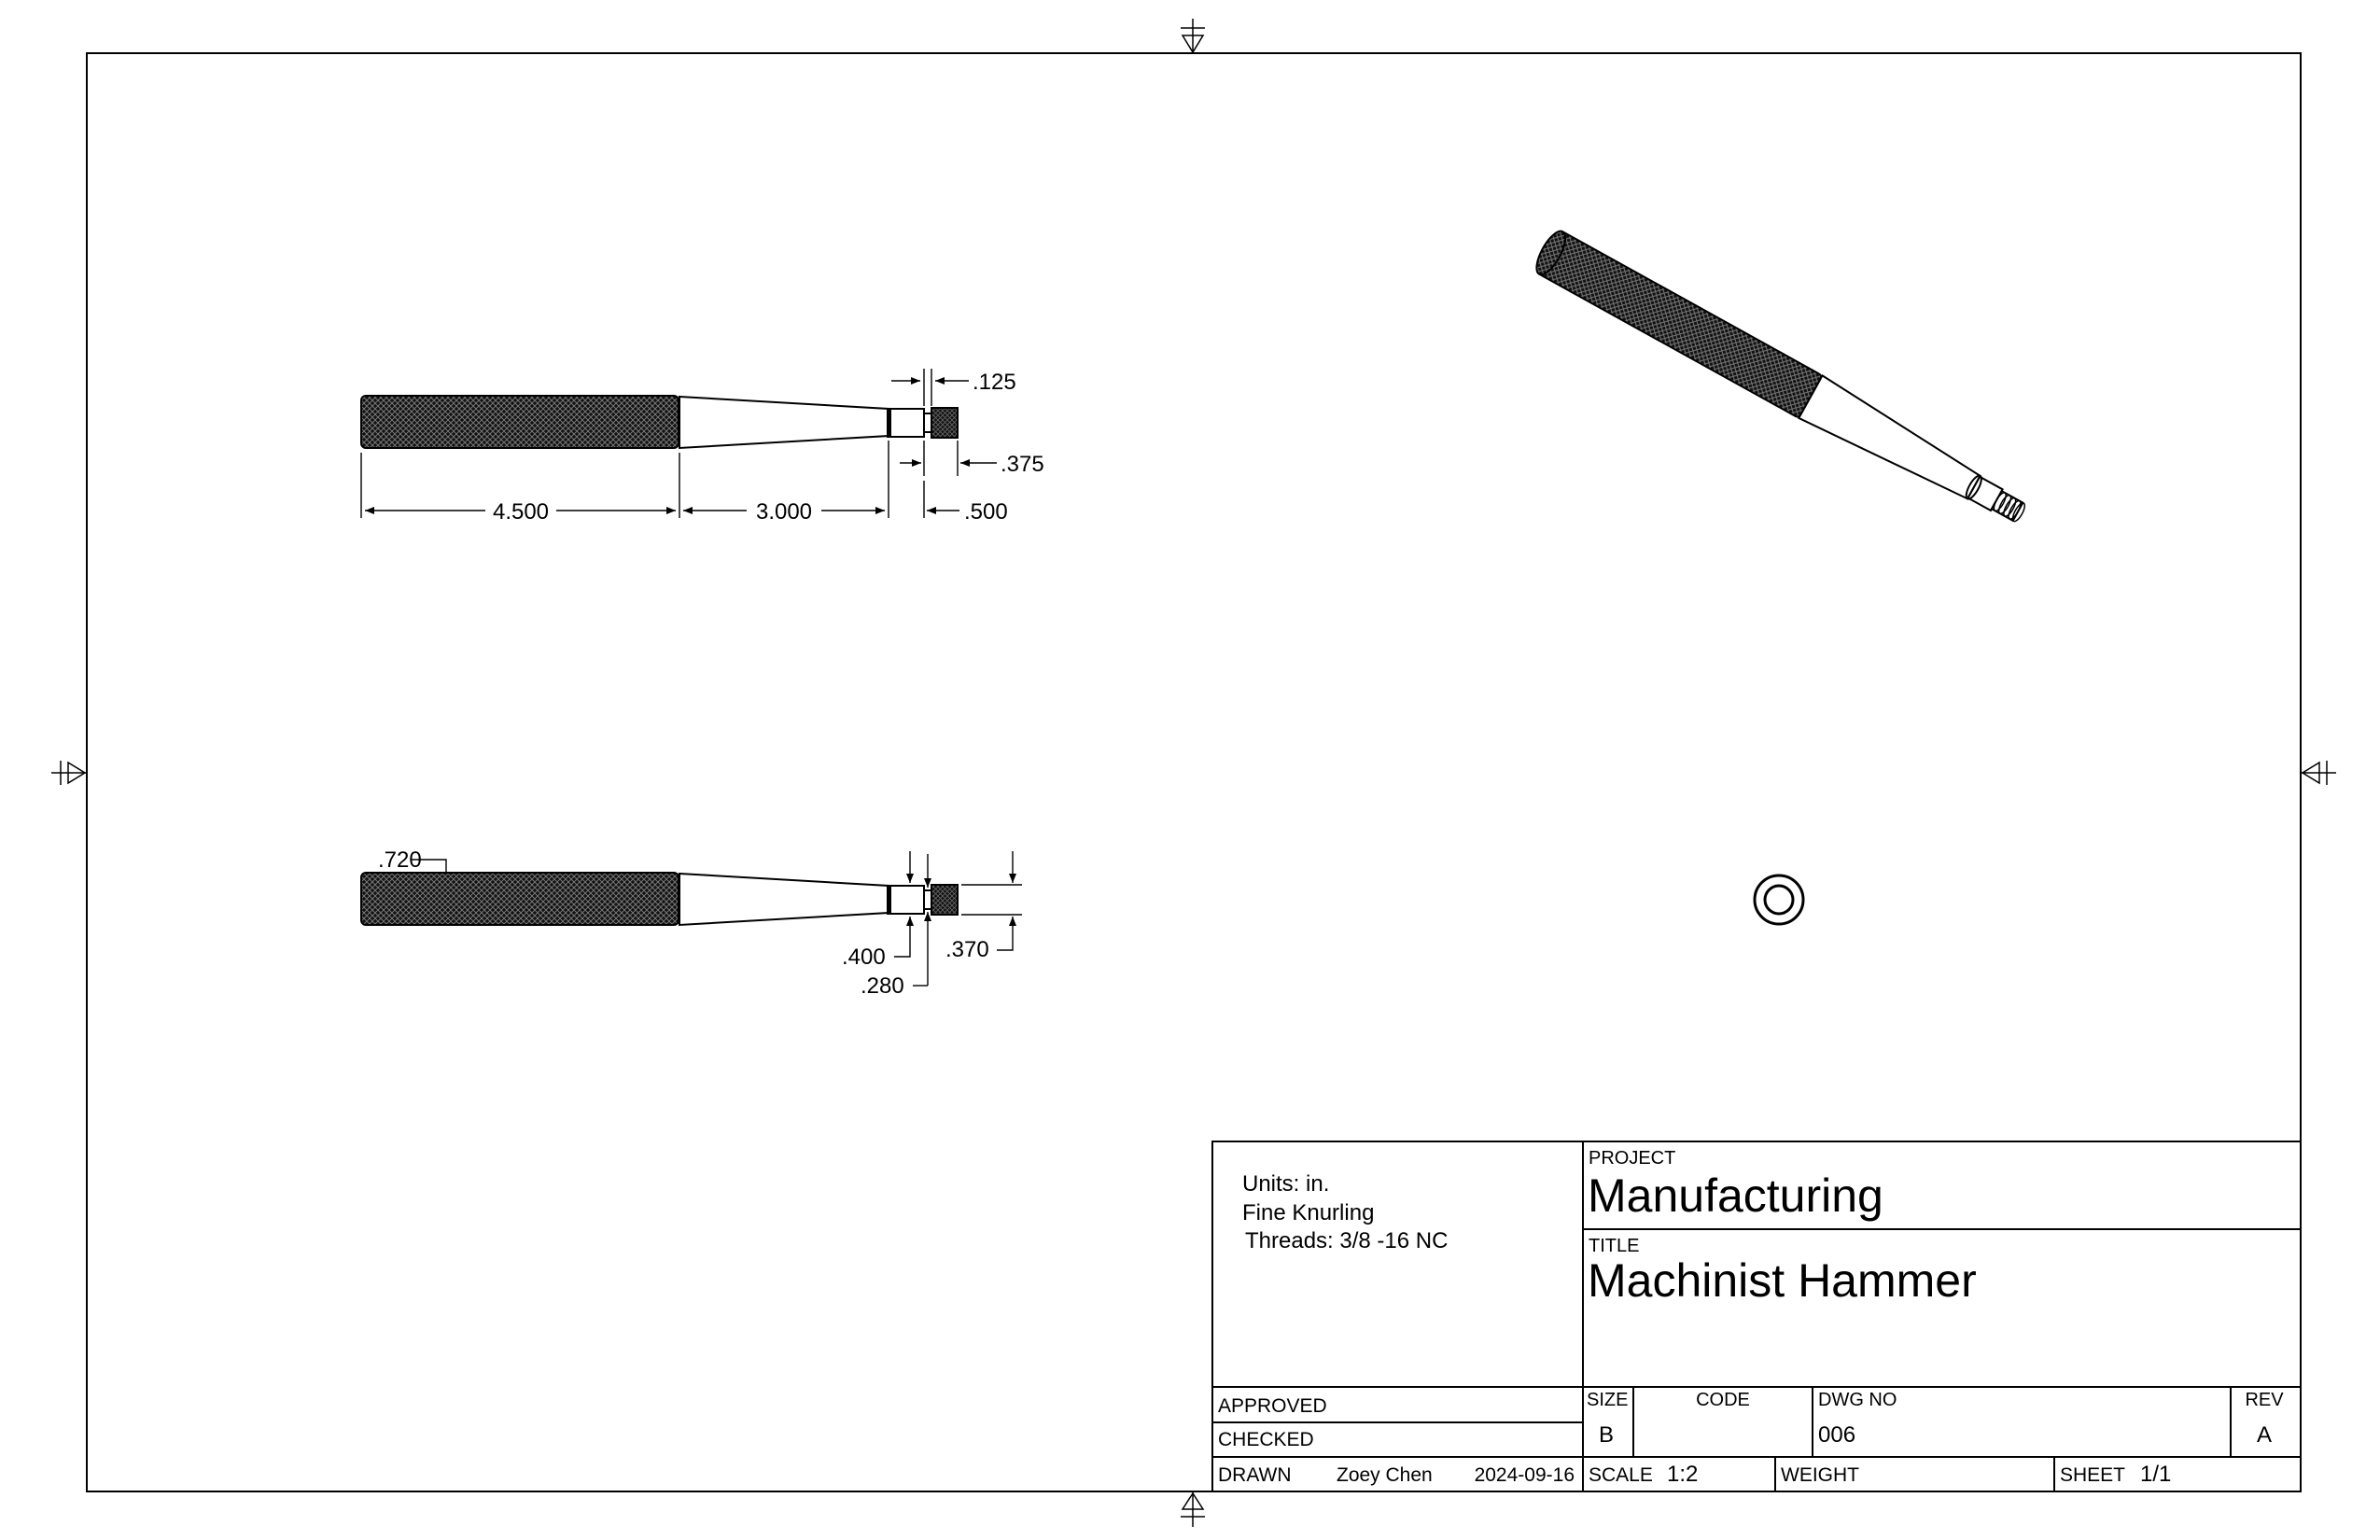  I want to click on end-view-outer-circle, so click(1779, 900).